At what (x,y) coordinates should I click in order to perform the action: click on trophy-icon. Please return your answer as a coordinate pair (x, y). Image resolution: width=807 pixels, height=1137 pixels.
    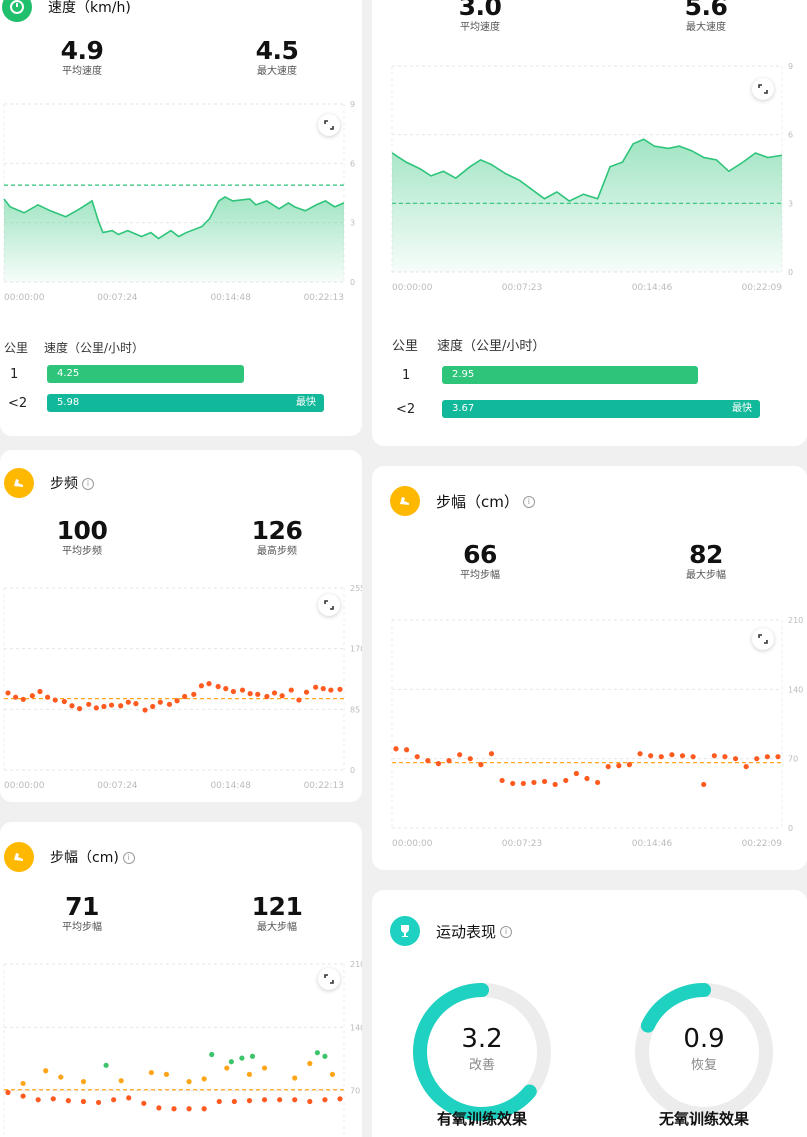
    Looking at the image, I should click on (405, 931).